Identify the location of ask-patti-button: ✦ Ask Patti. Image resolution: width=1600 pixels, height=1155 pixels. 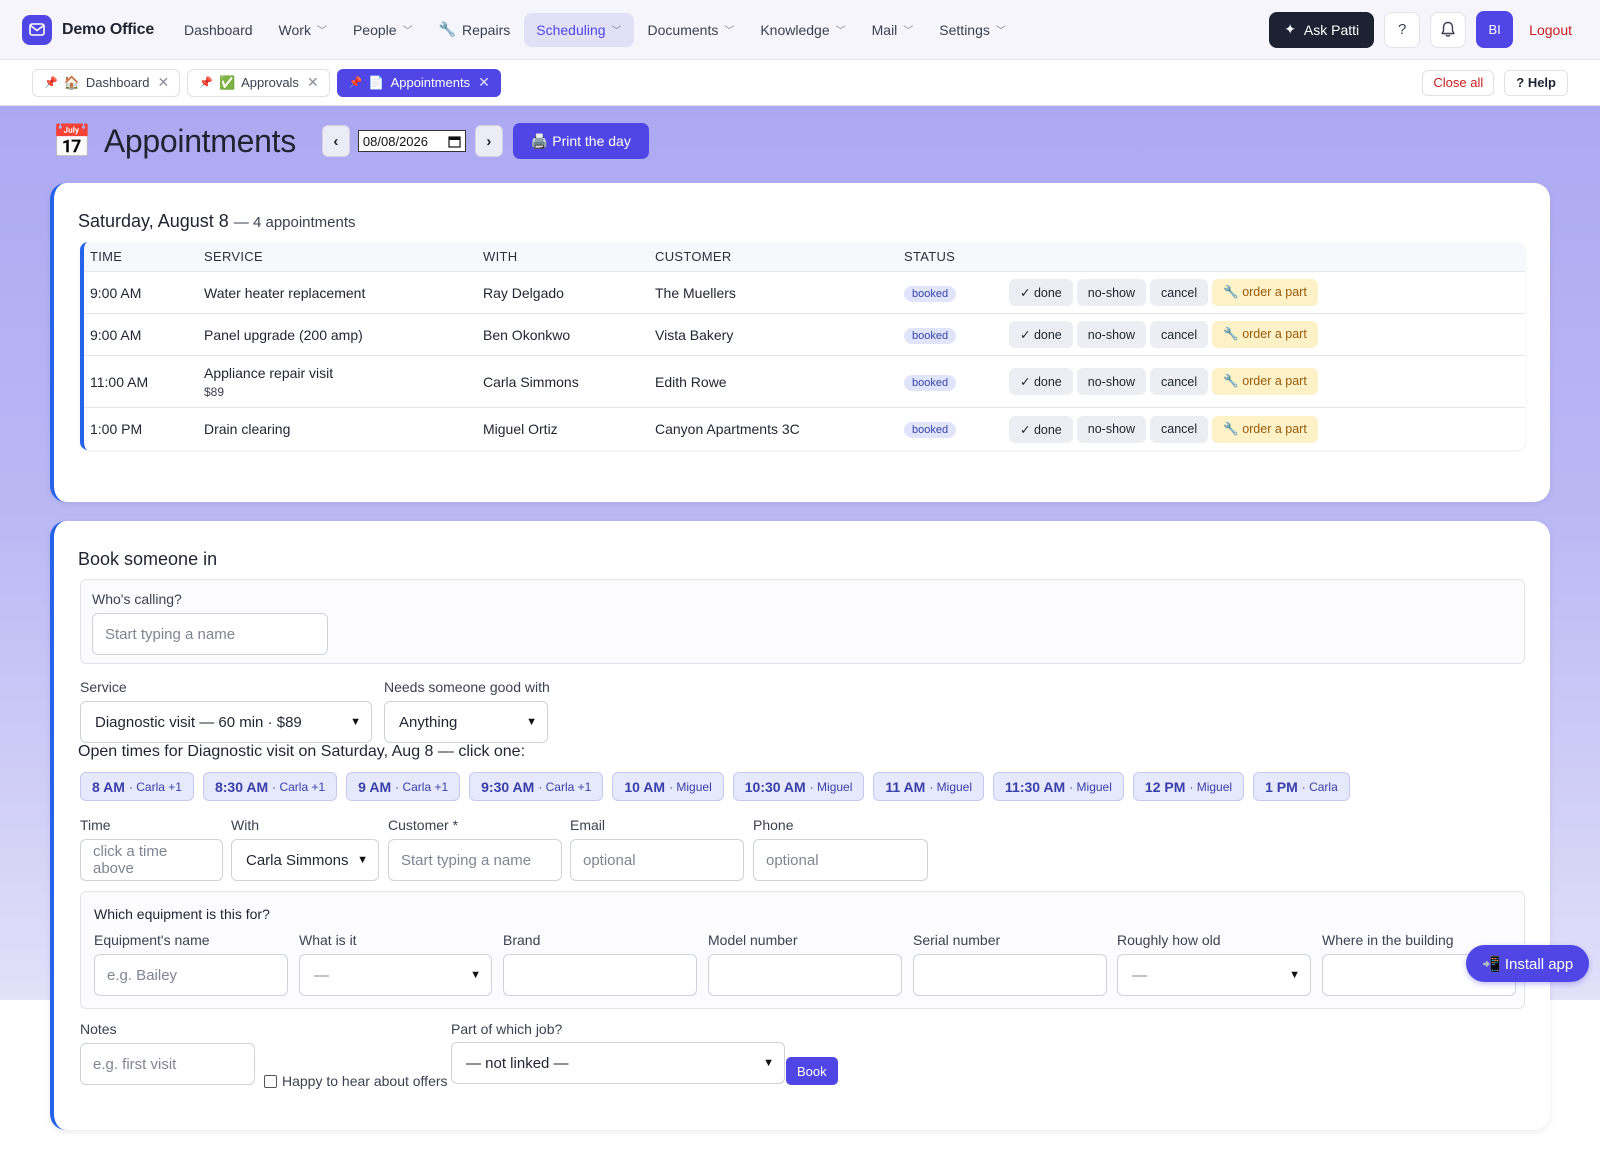
(1322, 29).